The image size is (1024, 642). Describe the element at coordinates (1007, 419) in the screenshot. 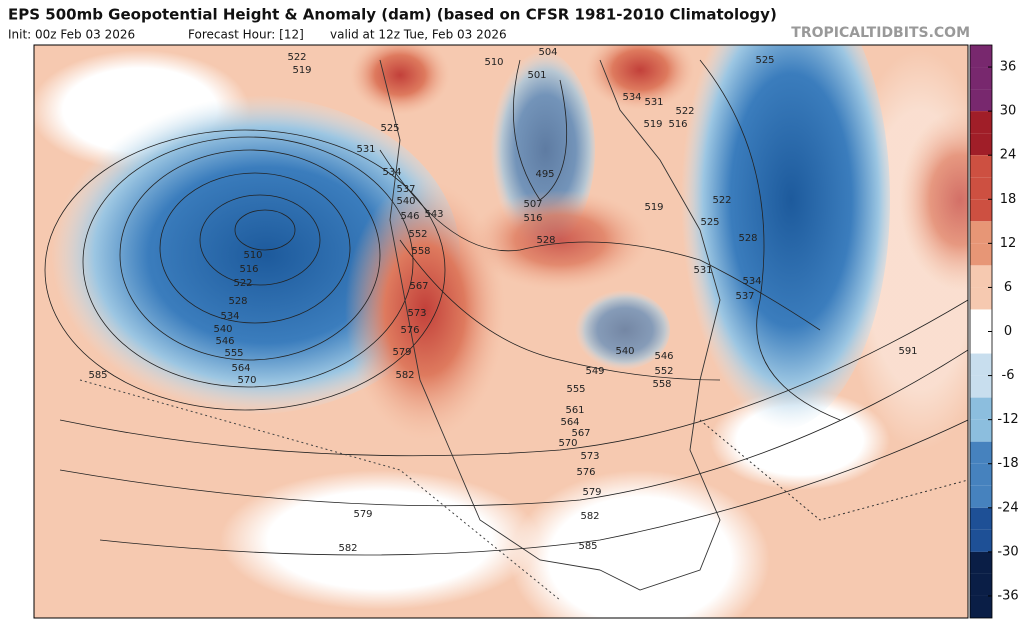

I see `colorbar-tick-label: -12` at that location.